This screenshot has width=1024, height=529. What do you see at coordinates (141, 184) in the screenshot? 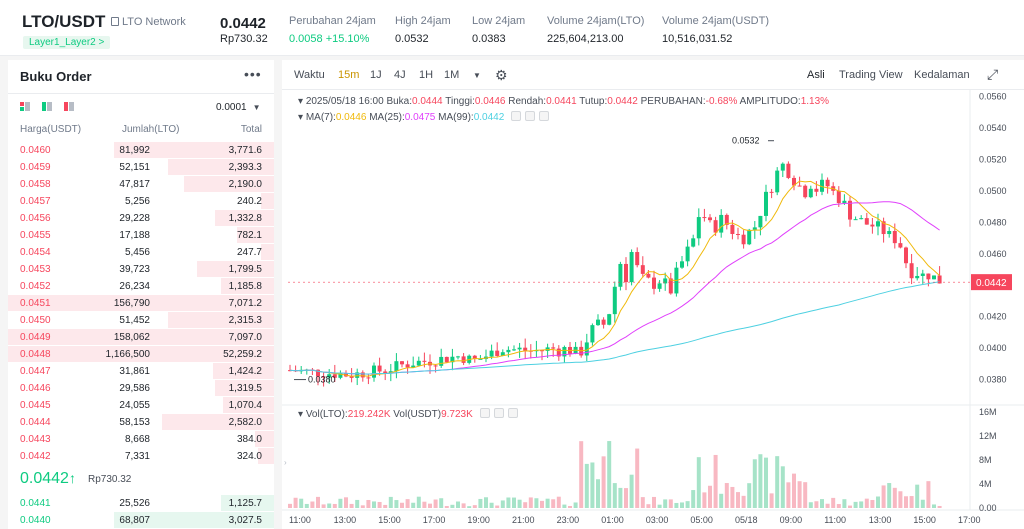
I see `ask-row: 0.0458 47,817 2,190.0` at bounding box center [141, 184].